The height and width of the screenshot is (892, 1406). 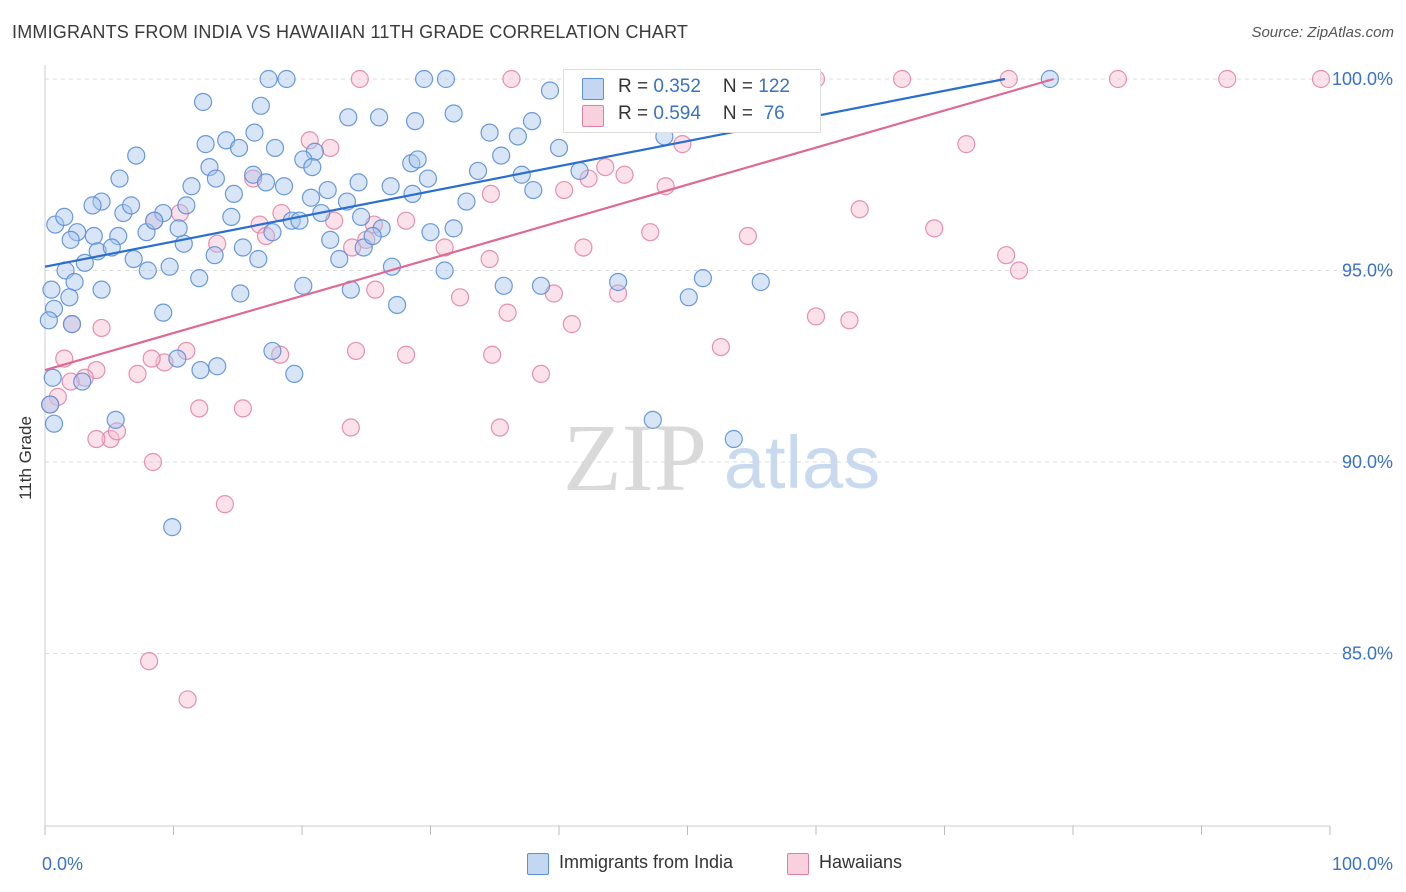 What do you see at coordinates (646, 862) in the screenshot?
I see `legend-india-label: Immigrants from India` at bounding box center [646, 862].